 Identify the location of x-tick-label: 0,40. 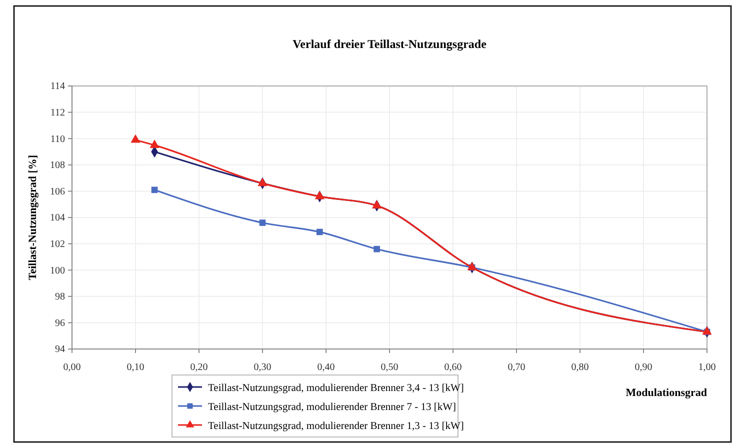
(326, 368).